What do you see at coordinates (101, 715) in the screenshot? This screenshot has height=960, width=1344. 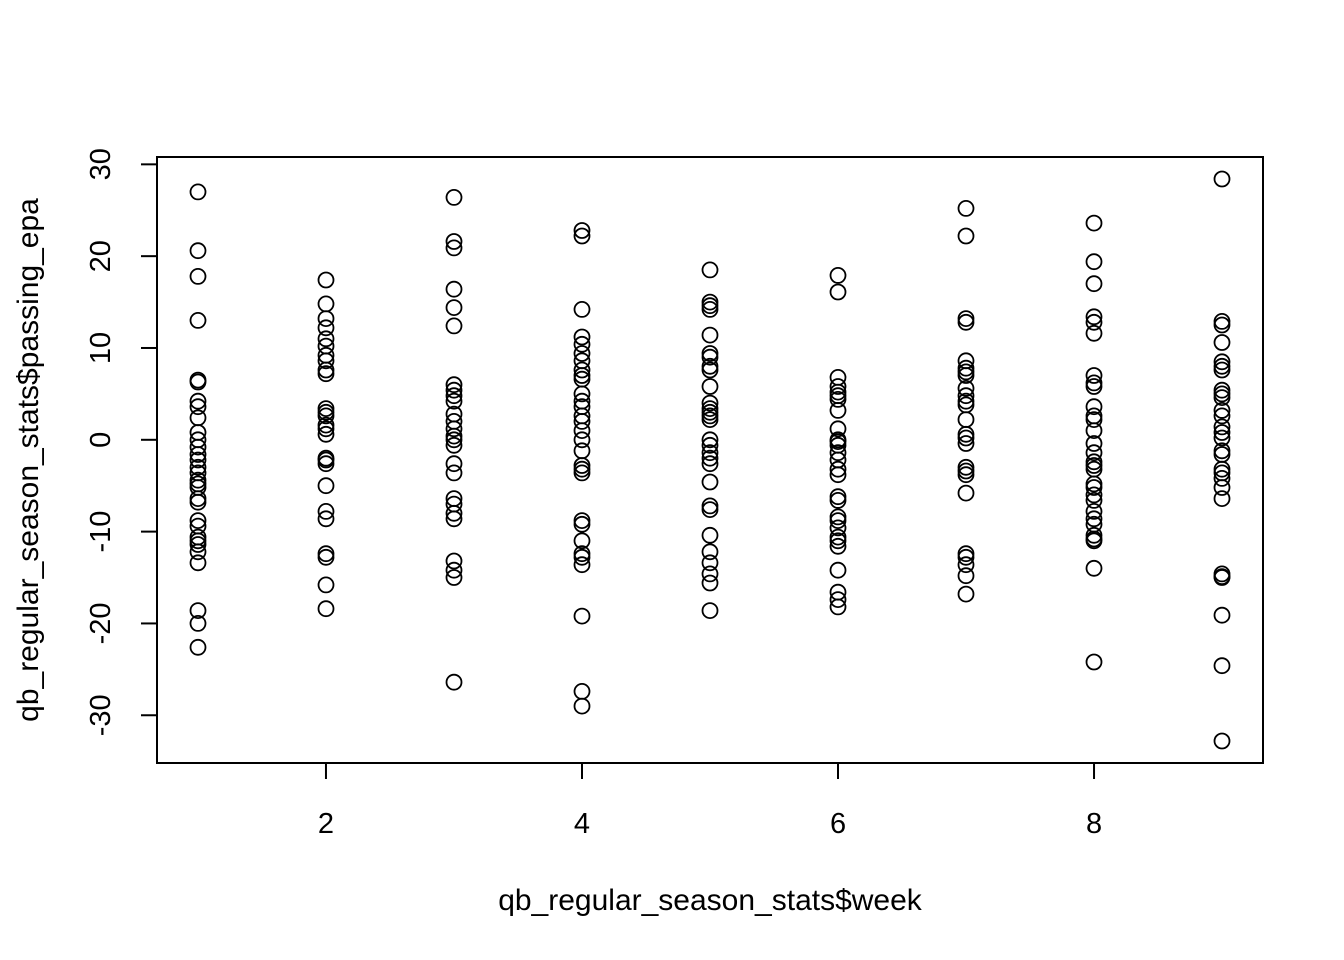 I see `y-tick-label: -30` at bounding box center [101, 715].